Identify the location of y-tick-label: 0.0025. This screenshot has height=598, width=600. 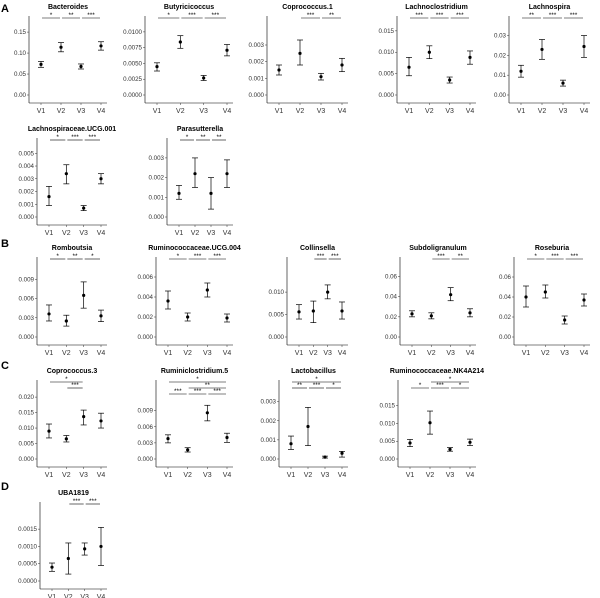
(132, 79).